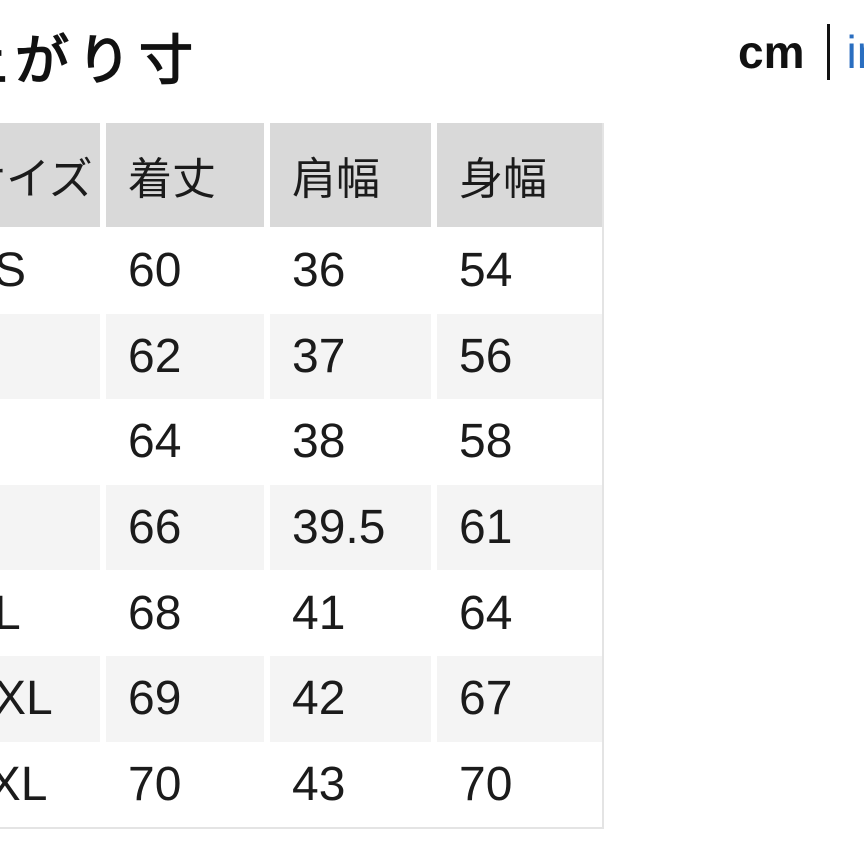 The height and width of the screenshot is (864, 864). What do you see at coordinates (155, 271) in the screenshot?
I see `value-cell: 60` at bounding box center [155, 271].